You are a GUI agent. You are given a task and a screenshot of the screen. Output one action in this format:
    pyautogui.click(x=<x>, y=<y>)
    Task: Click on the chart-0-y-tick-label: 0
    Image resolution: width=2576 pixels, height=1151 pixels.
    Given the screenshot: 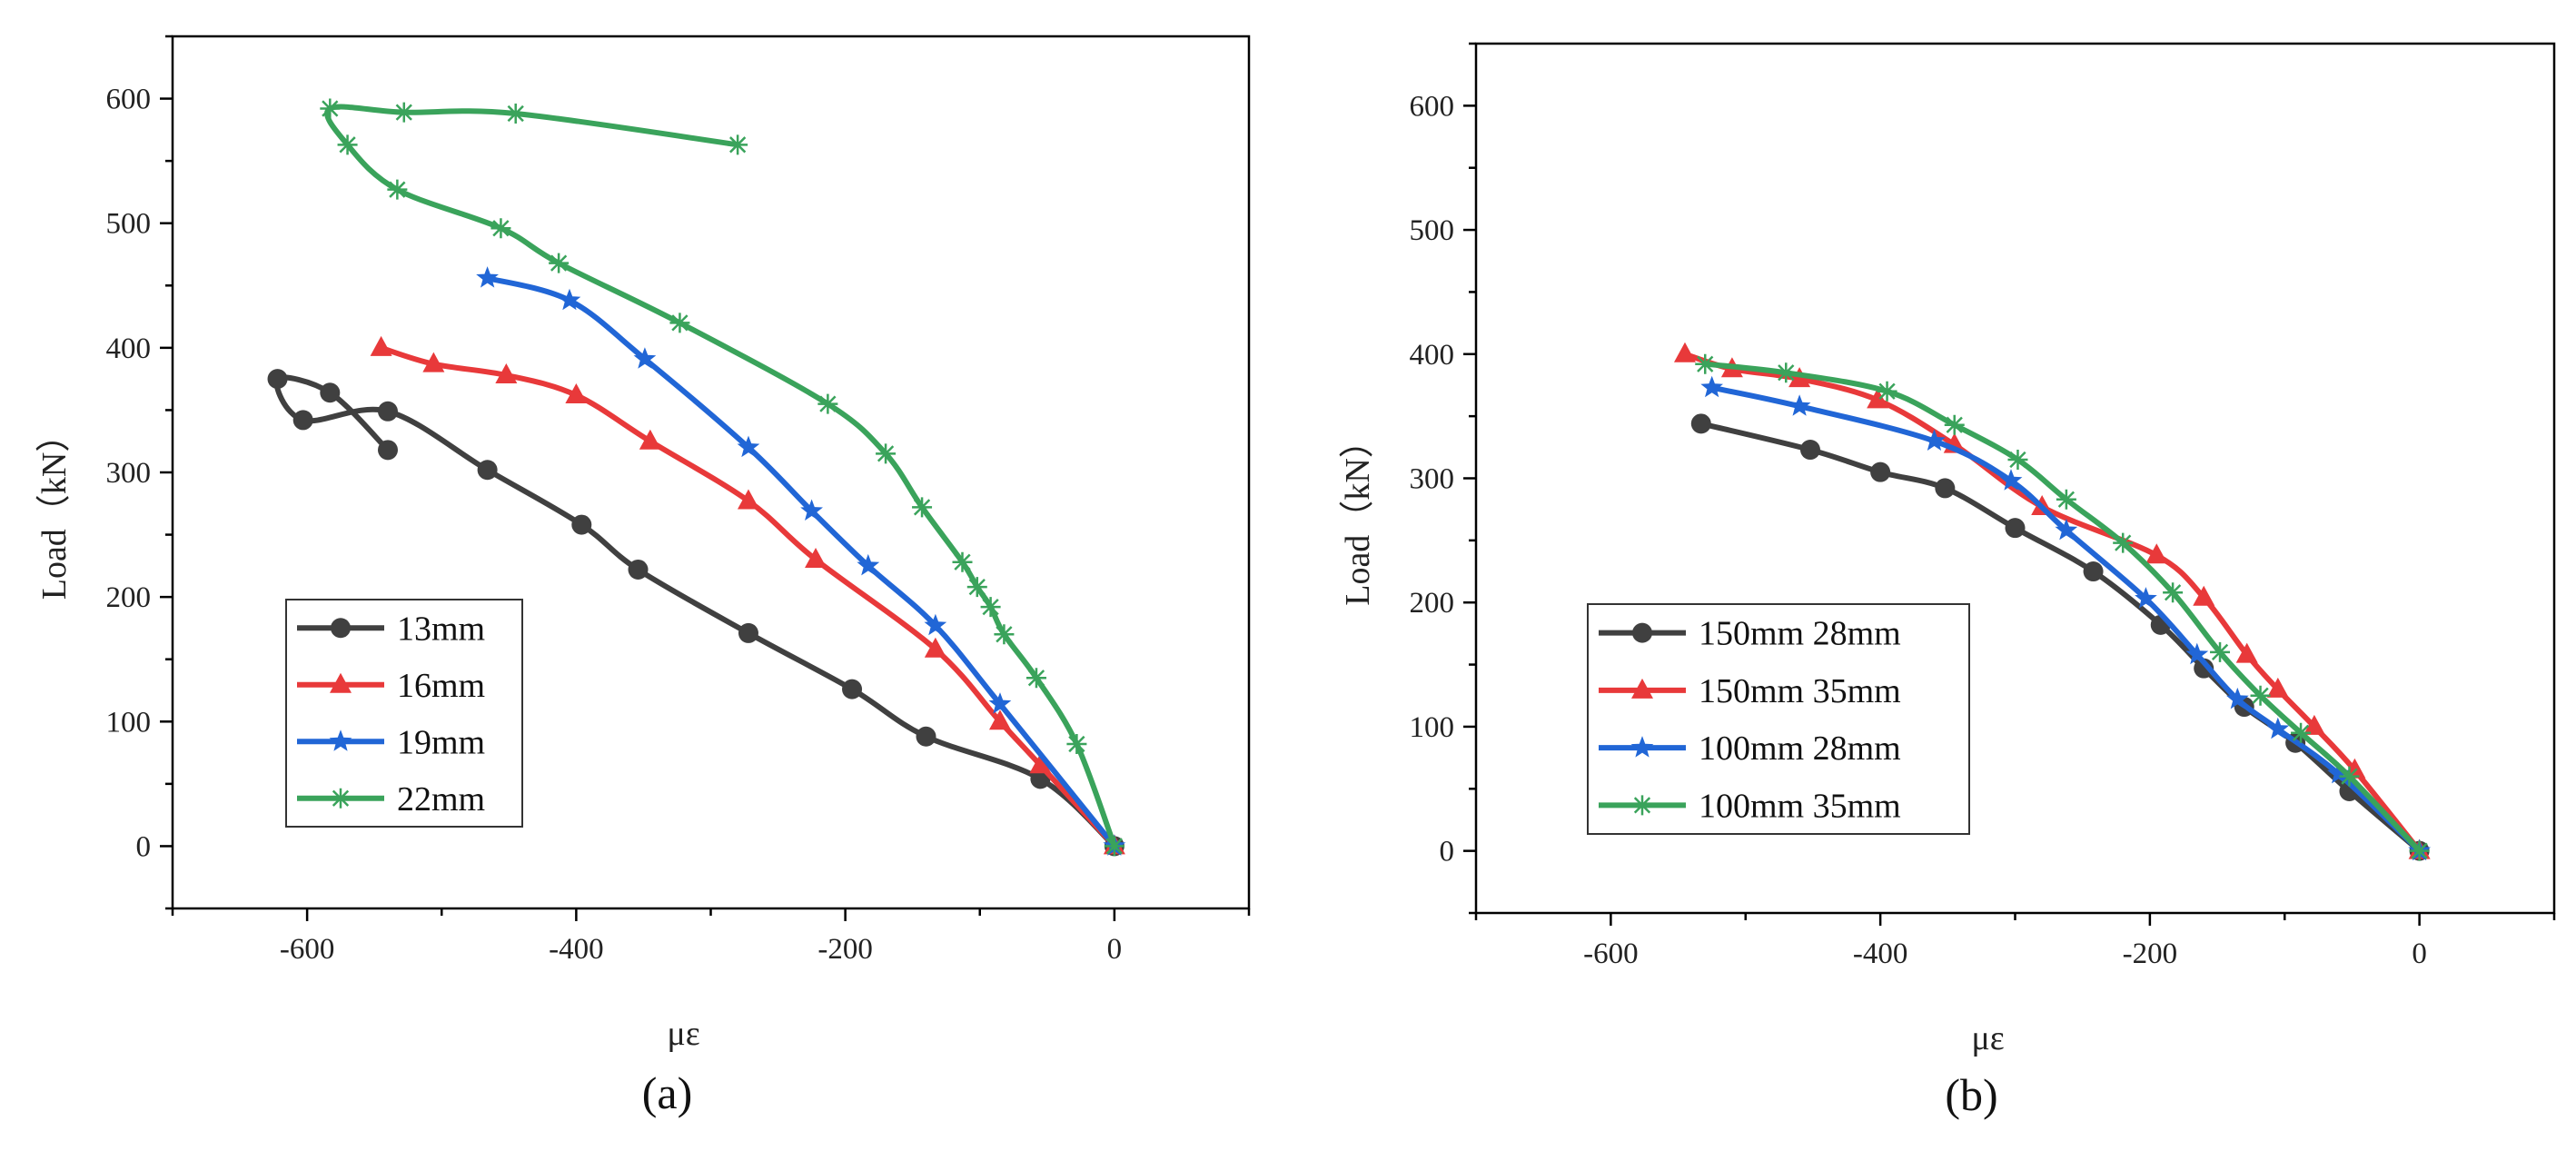 What is the action you would take?
    pyautogui.click(x=144, y=846)
    